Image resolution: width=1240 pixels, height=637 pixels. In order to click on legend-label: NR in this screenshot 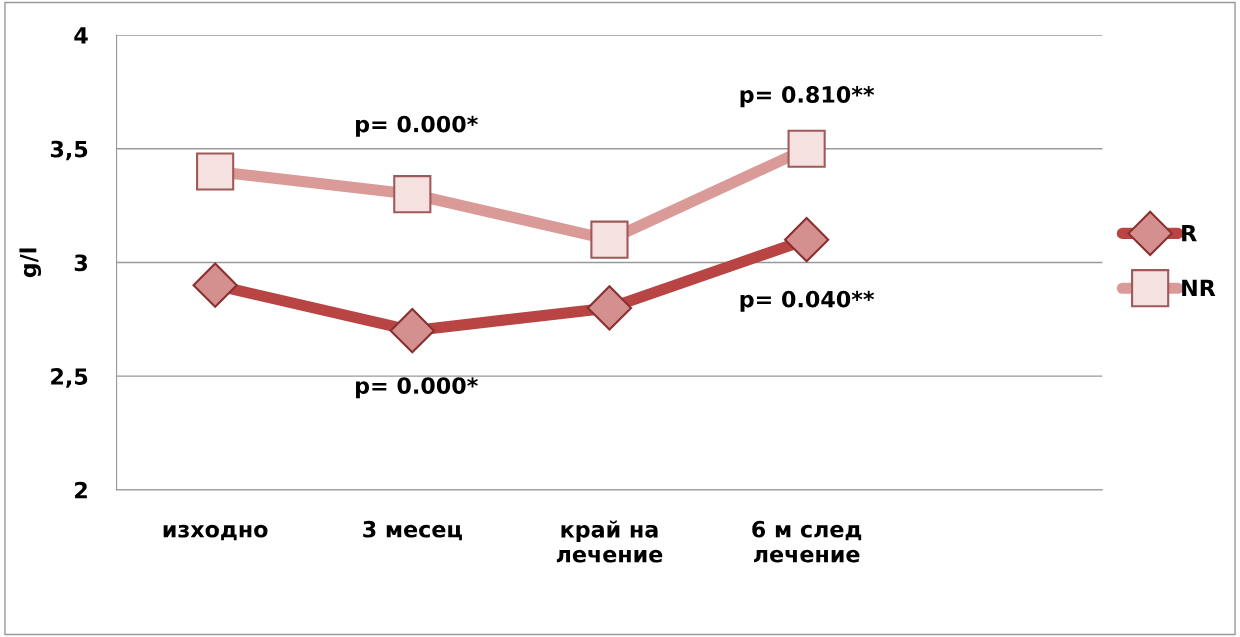, I will do `click(1199, 287)`.